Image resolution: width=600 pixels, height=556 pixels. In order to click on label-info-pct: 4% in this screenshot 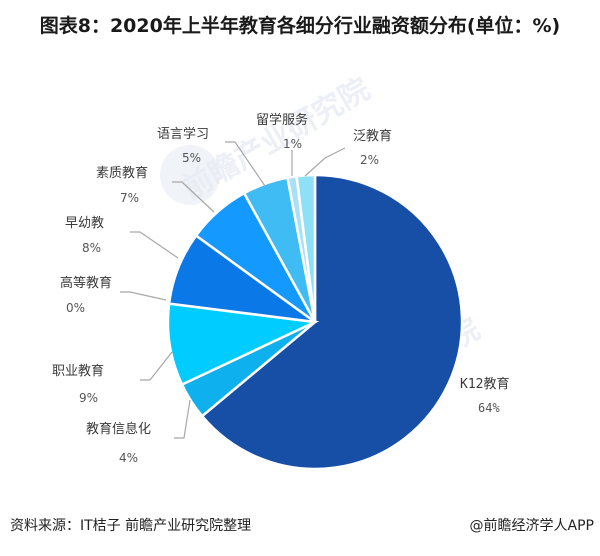, I will do `click(128, 458)`.